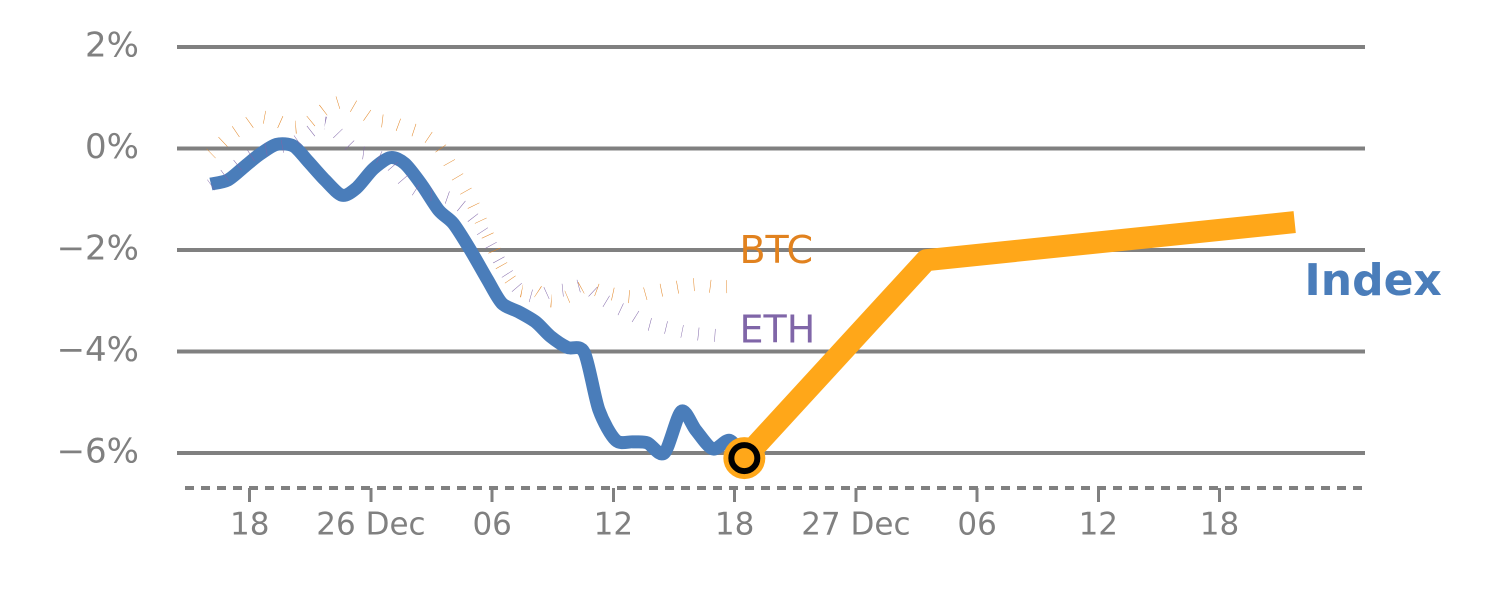 This screenshot has height=600, width=1500. What do you see at coordinates (112, 46) in the screenshot?
I see `y-tick-label: 2%` at bounding box center [112, 46].